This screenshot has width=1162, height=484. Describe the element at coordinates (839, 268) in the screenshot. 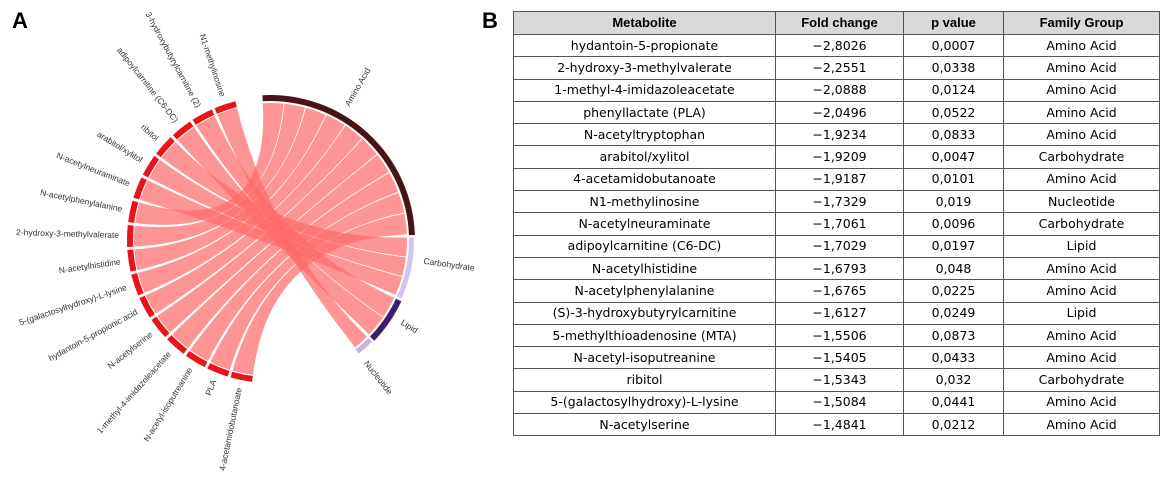

I see `cell-fold-change: −1,6793` at that location.